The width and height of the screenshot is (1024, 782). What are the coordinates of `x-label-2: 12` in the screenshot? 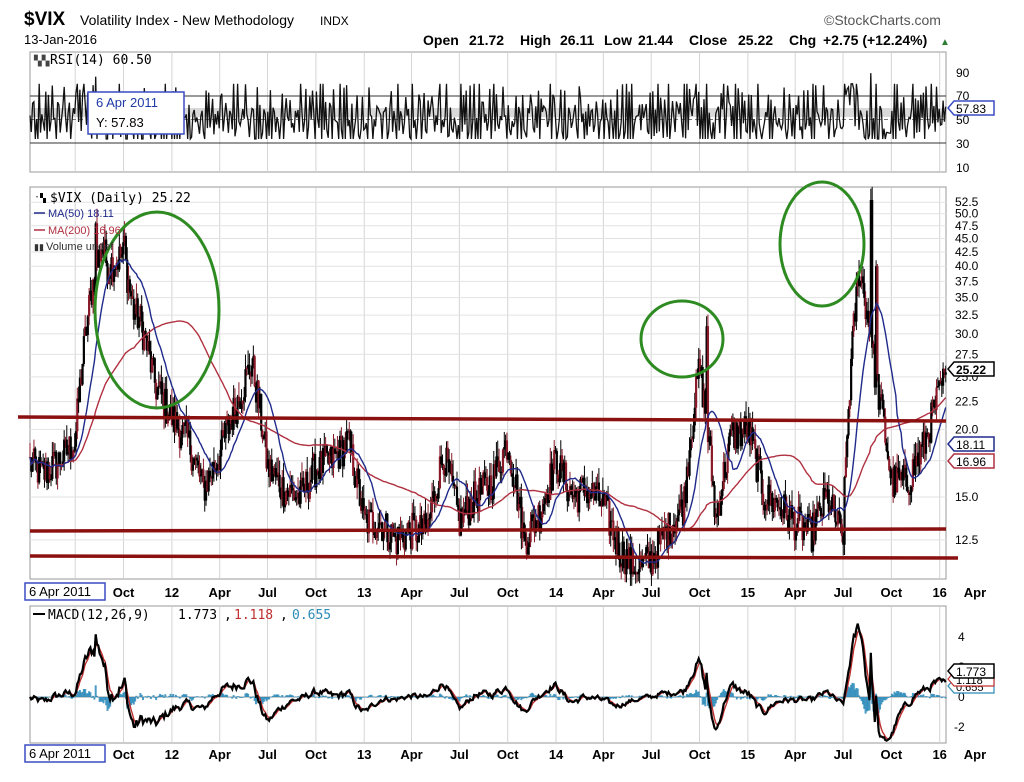 It's located at (172, 592).